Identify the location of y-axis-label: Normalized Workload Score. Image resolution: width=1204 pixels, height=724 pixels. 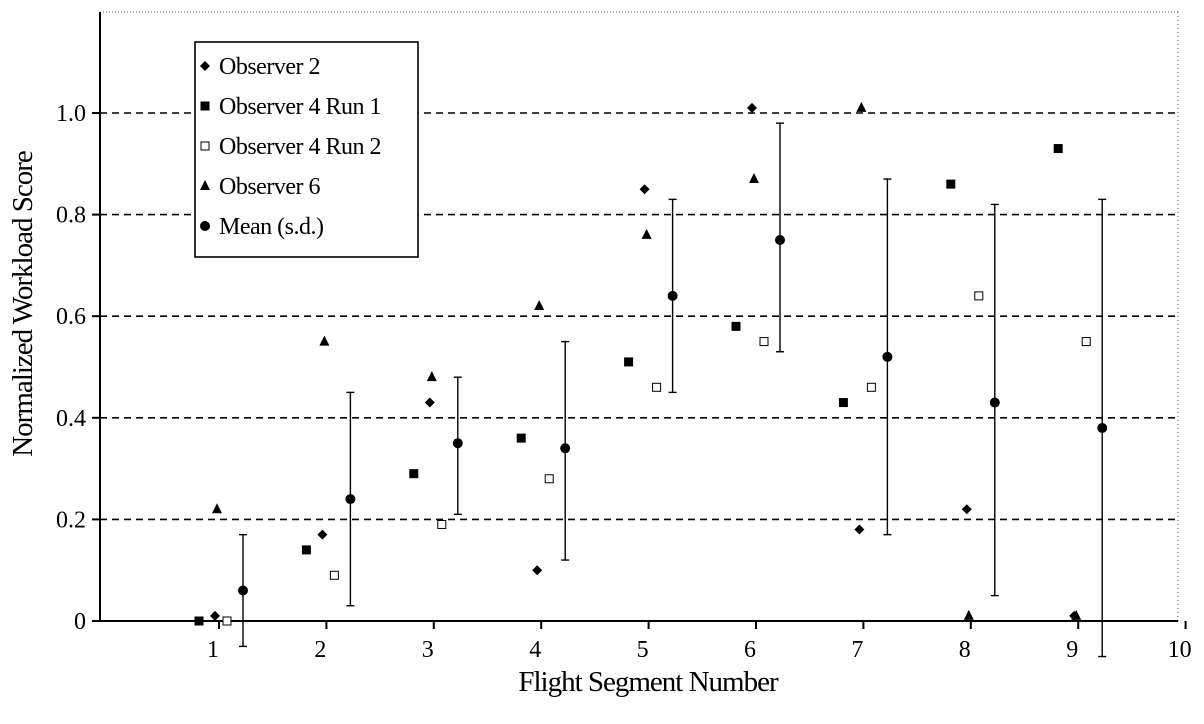
(23, 304).